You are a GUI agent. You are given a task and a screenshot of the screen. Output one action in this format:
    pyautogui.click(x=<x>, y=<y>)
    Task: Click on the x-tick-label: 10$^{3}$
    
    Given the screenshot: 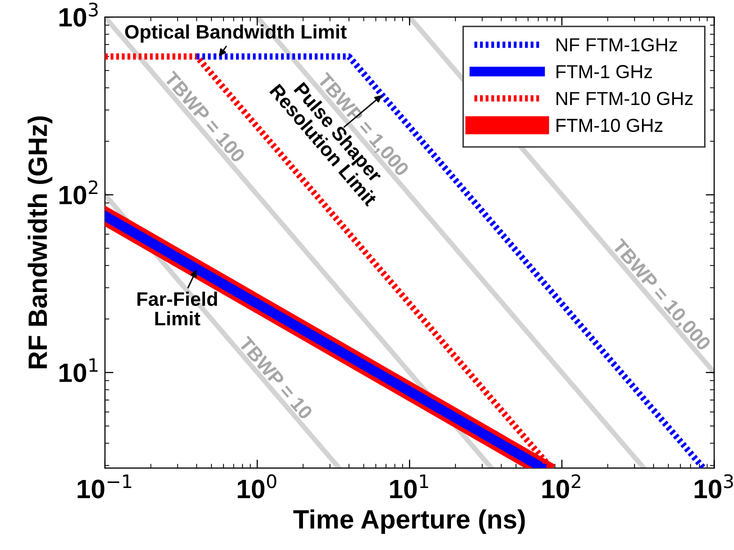 What is the action you would take?
    pyautogui.click(x=713, y=486)
    